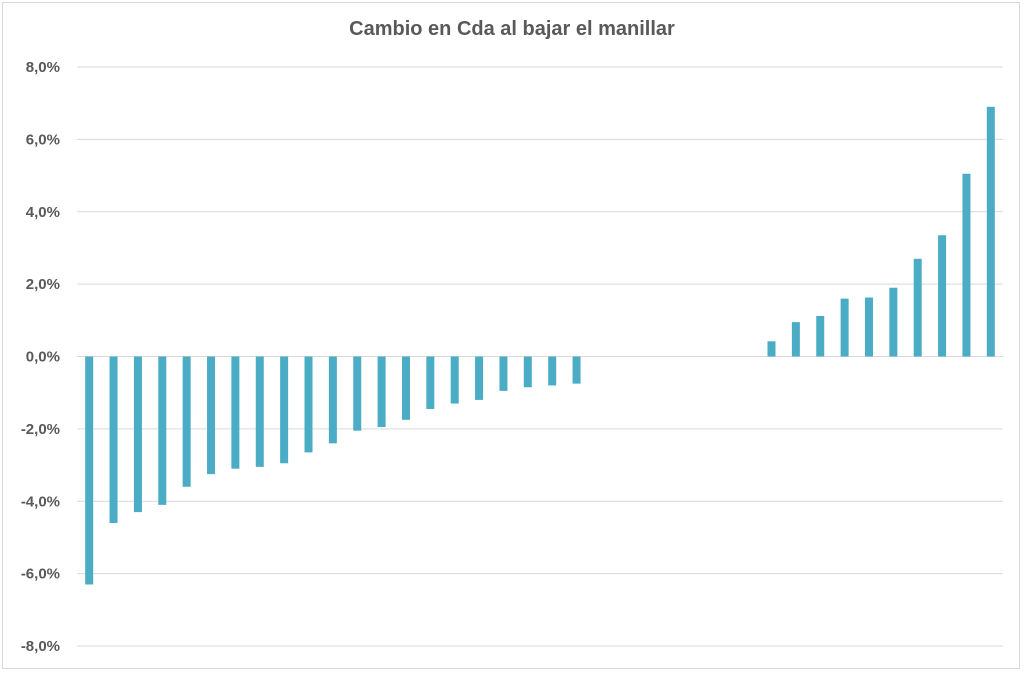  What do you see at coordinates (512, 29) in the screenshot?
I see `chart-title: Cambio en Cda al bajar el manillar` at bounding box center [512, 29].